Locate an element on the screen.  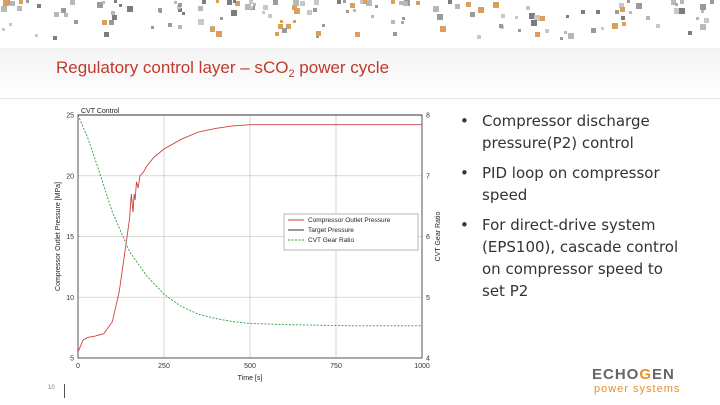
x-tick-label: 500 is located at coordinates (250, 366).